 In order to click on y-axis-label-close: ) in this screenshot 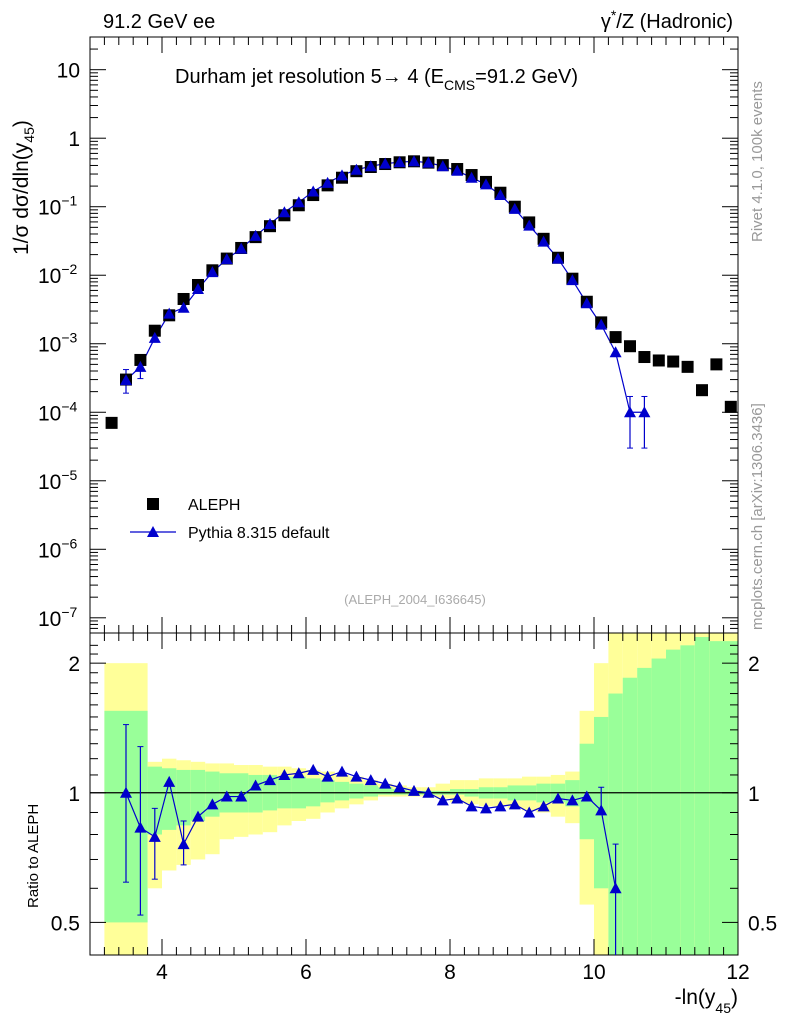, I will do `click(21, 123)`.